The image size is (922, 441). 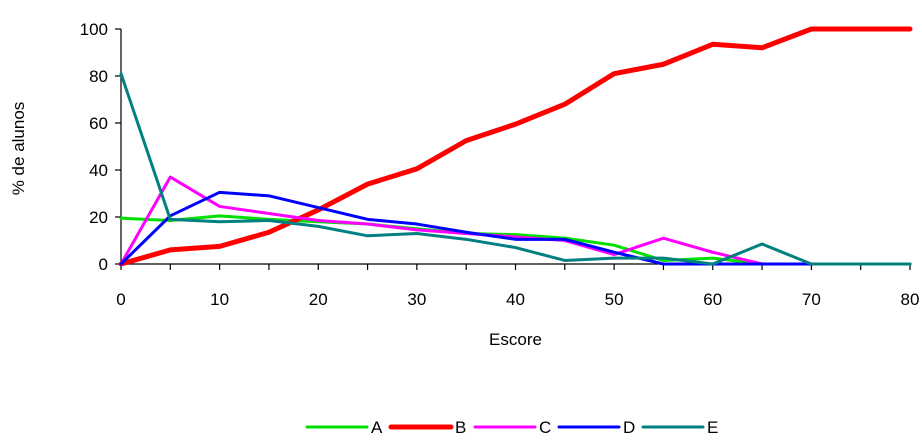 What do you see at coordinates (318, 299) in the screenshot?
I see `x-tick-label: 20` at bounding box center [318, 299].